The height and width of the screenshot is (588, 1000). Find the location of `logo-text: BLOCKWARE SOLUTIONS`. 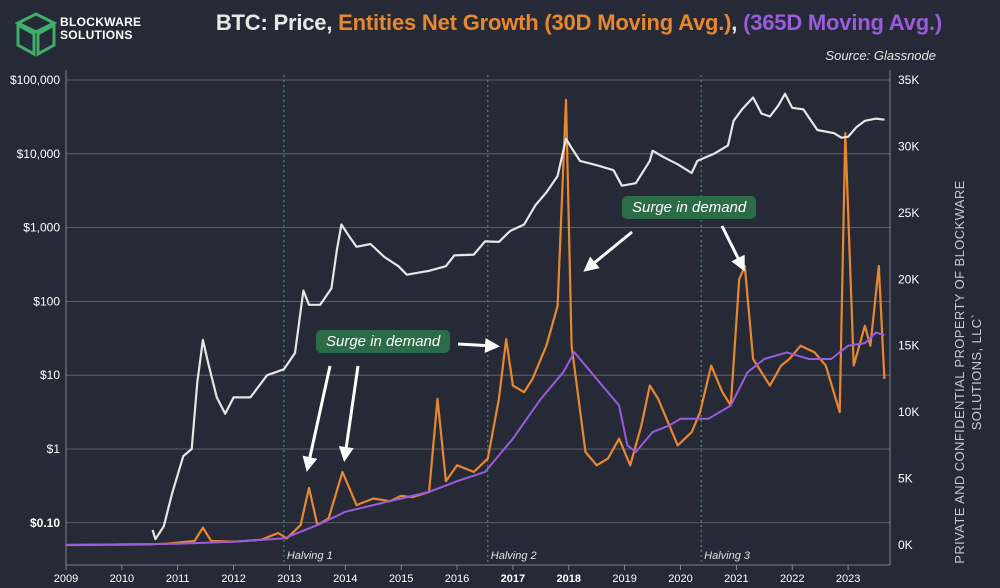

logo-text: BLOCKWARE SOLUTIONS is located at coordinates (100, 29).